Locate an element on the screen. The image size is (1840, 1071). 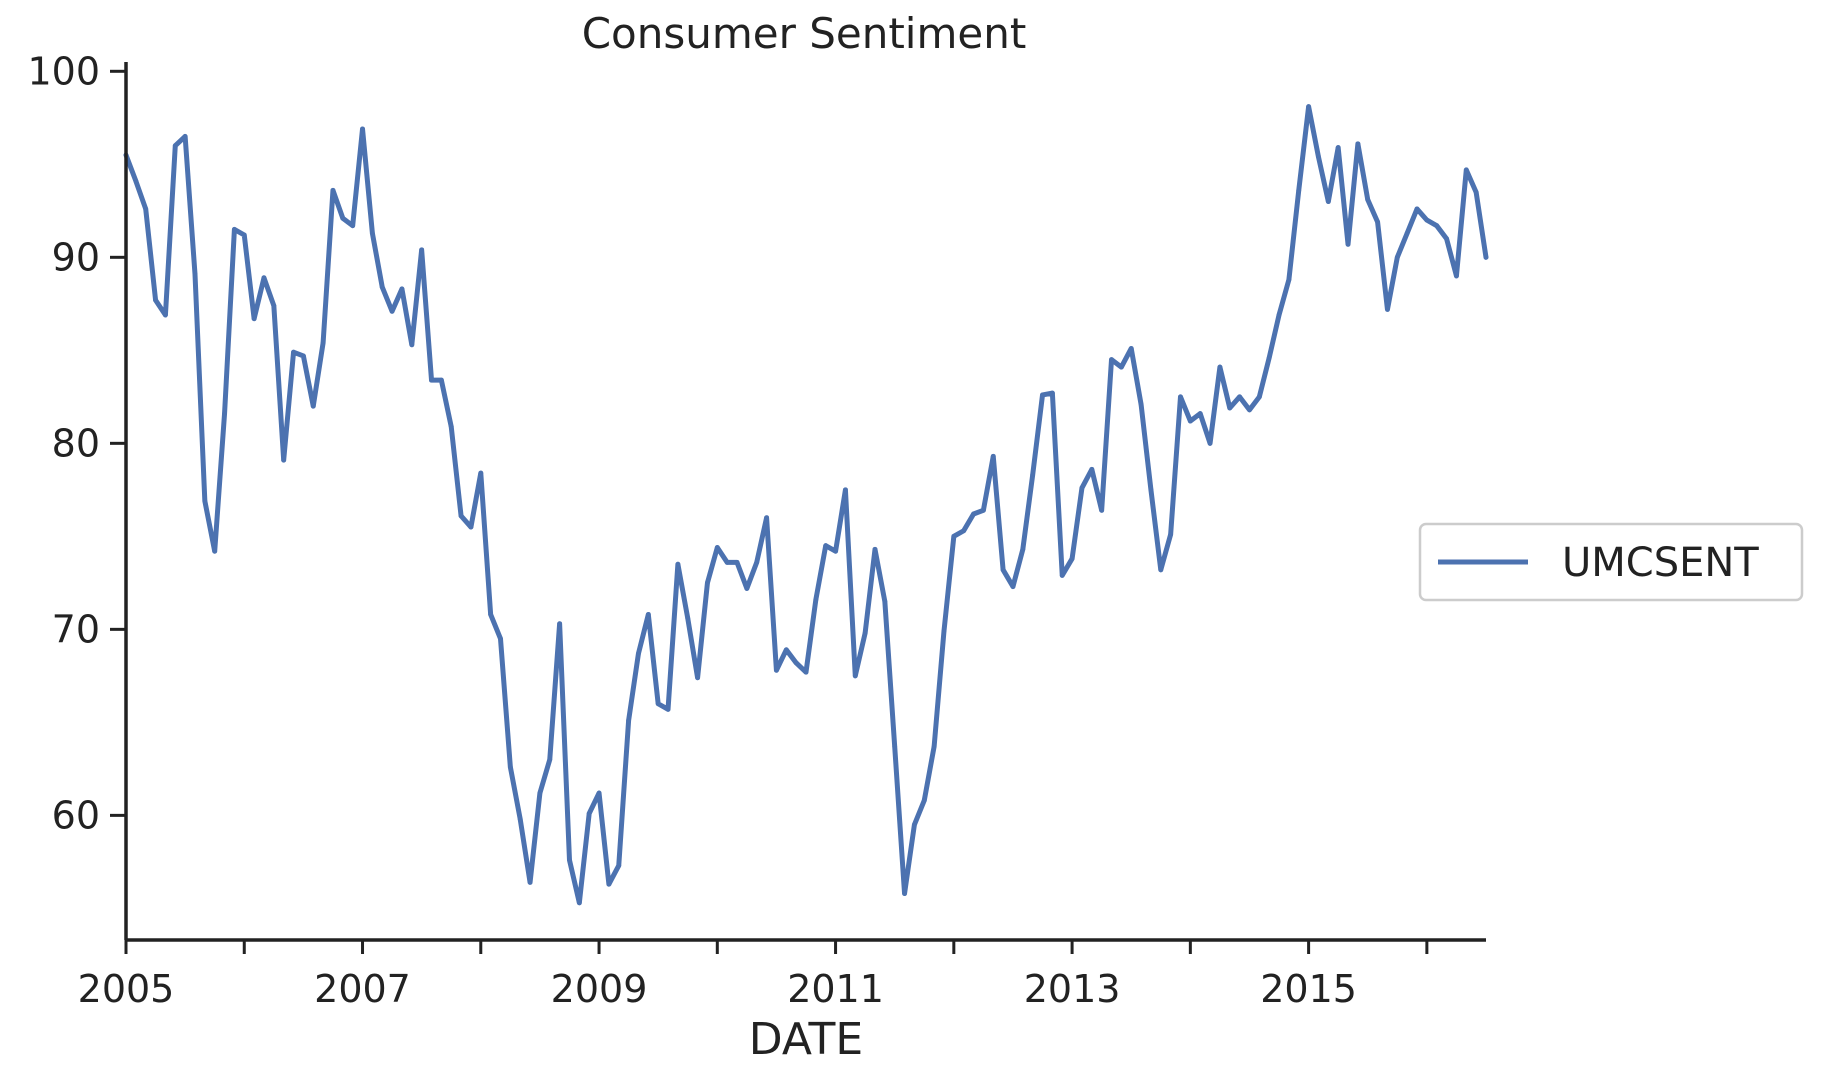
y-tick-label: 80 is located at coordinates (76, 443).